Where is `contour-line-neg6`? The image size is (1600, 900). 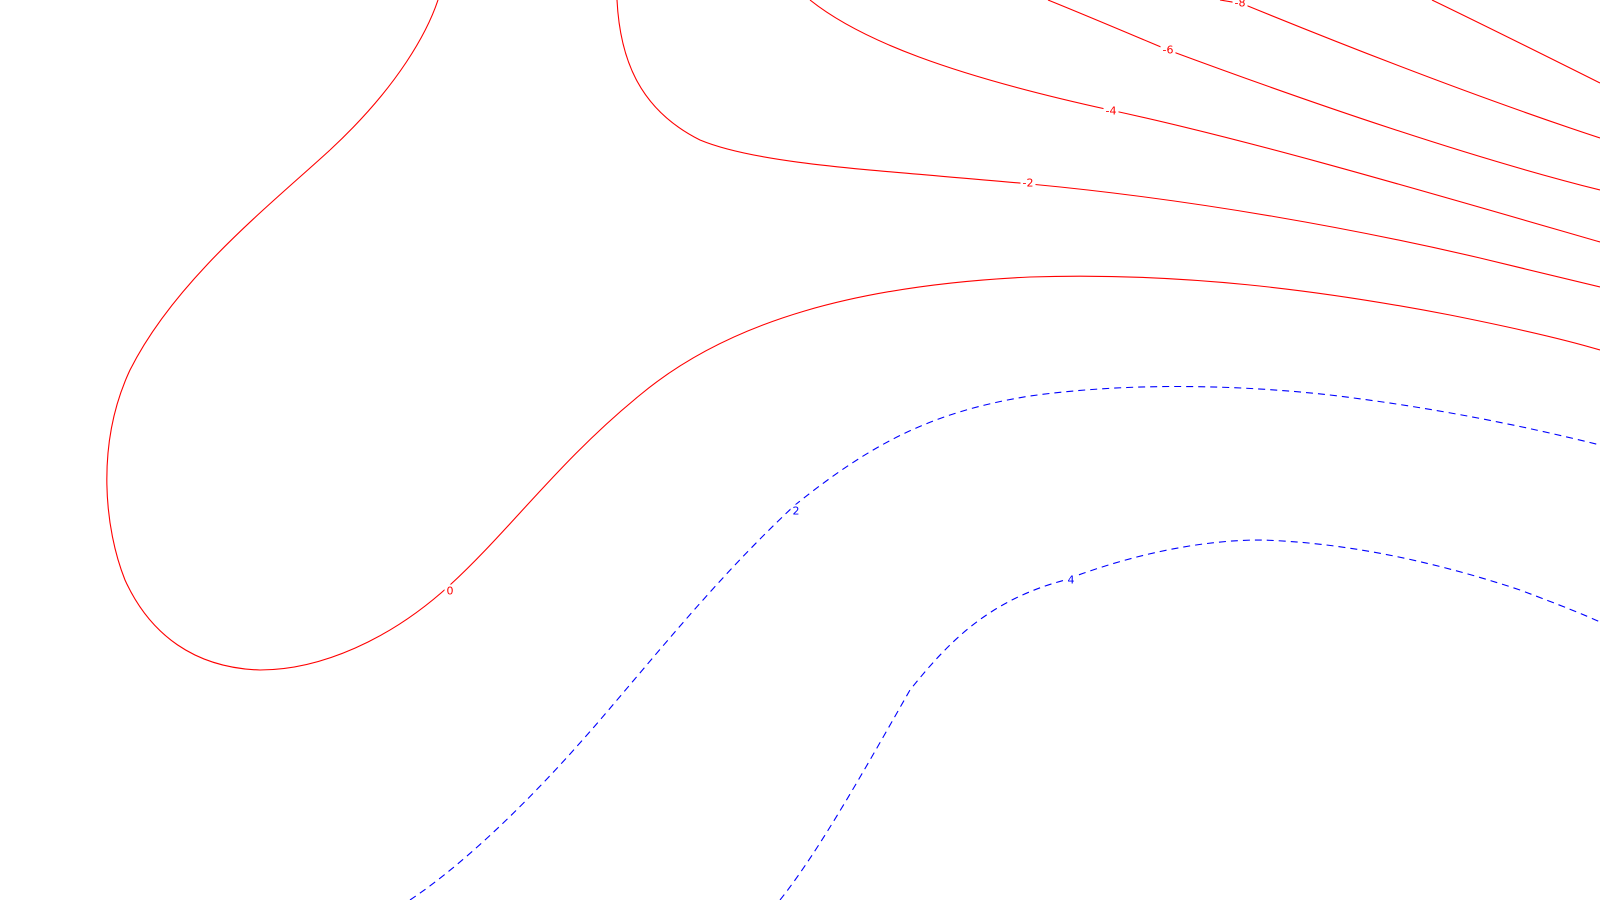
contour-line-neg6 is located at coordinates (1323, 95).